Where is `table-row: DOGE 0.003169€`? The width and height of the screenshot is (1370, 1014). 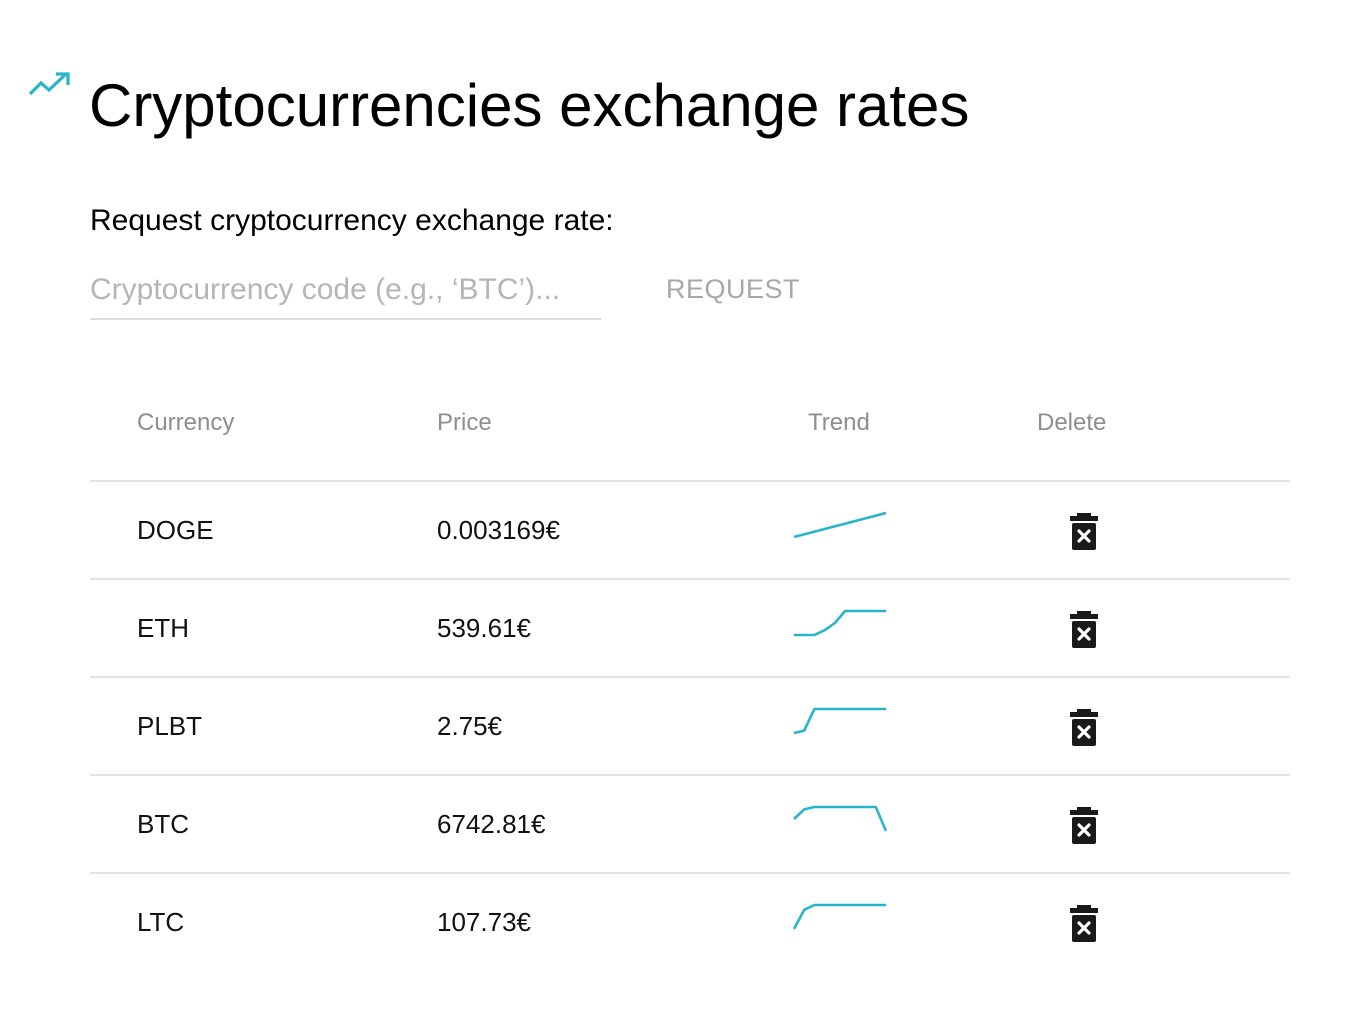 table-row: DOGE 0.003169€ is located at coordinates (690, 531).